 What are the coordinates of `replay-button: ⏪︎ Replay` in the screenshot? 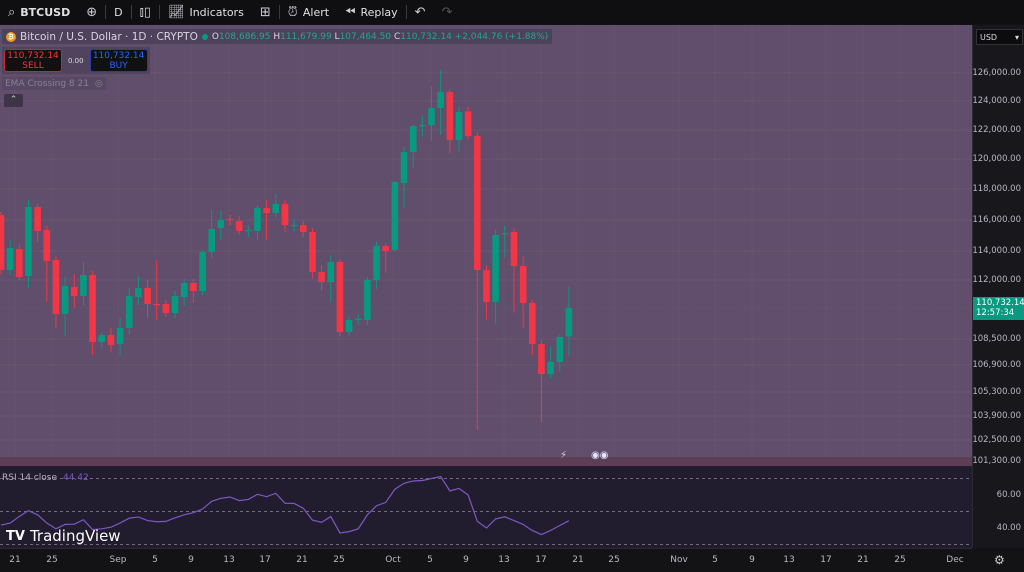 It's located at (371, 12).